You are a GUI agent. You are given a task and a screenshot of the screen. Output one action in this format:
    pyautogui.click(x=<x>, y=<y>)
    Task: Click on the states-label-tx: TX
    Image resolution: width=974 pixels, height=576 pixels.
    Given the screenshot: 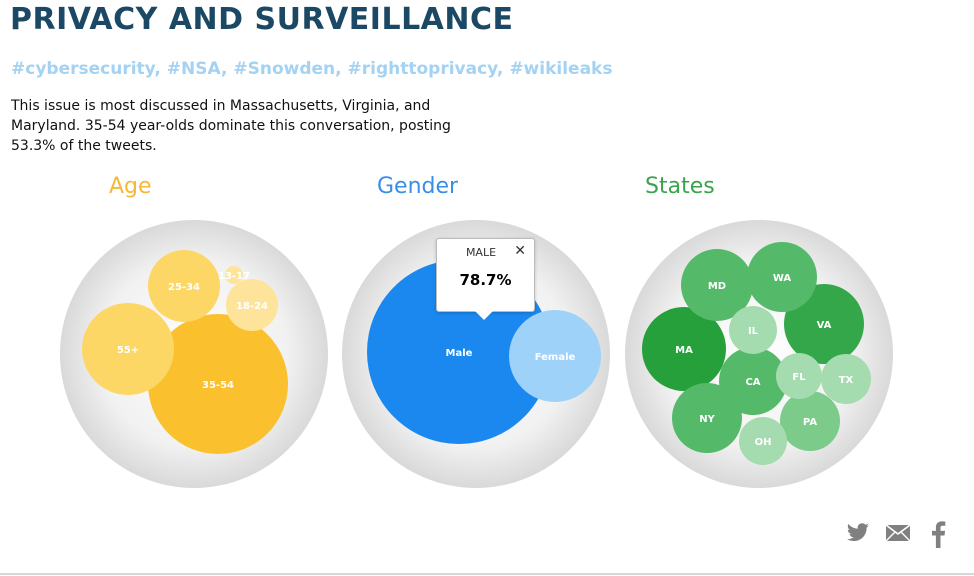 What is the action you would take?
    pyautogui.click(x=846, y=380)
    